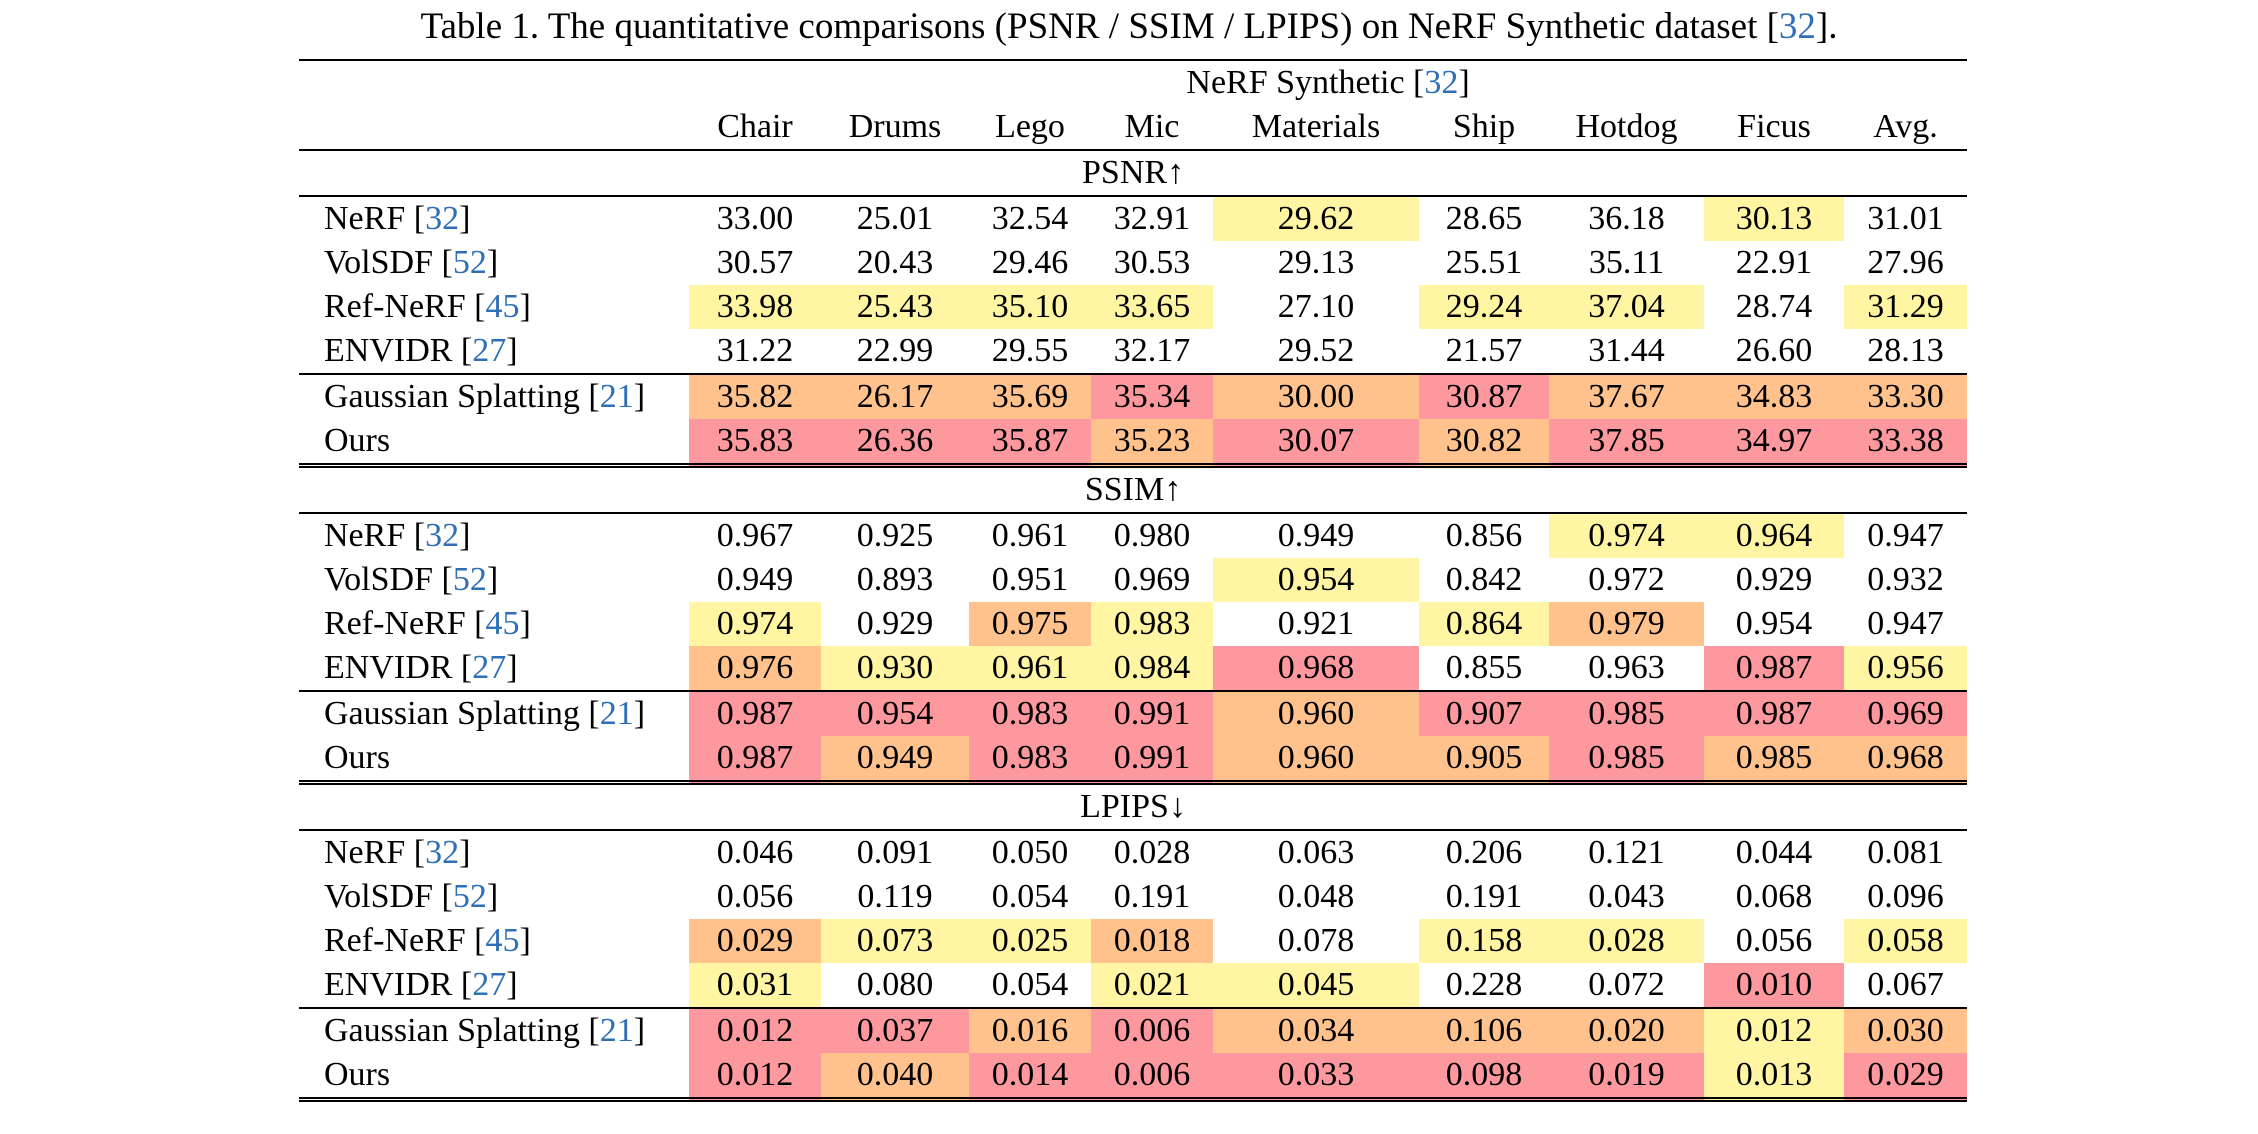  Describe the element at coordinates (1316, 126) in the screenshot. I see `column-header: Materials` at that location.